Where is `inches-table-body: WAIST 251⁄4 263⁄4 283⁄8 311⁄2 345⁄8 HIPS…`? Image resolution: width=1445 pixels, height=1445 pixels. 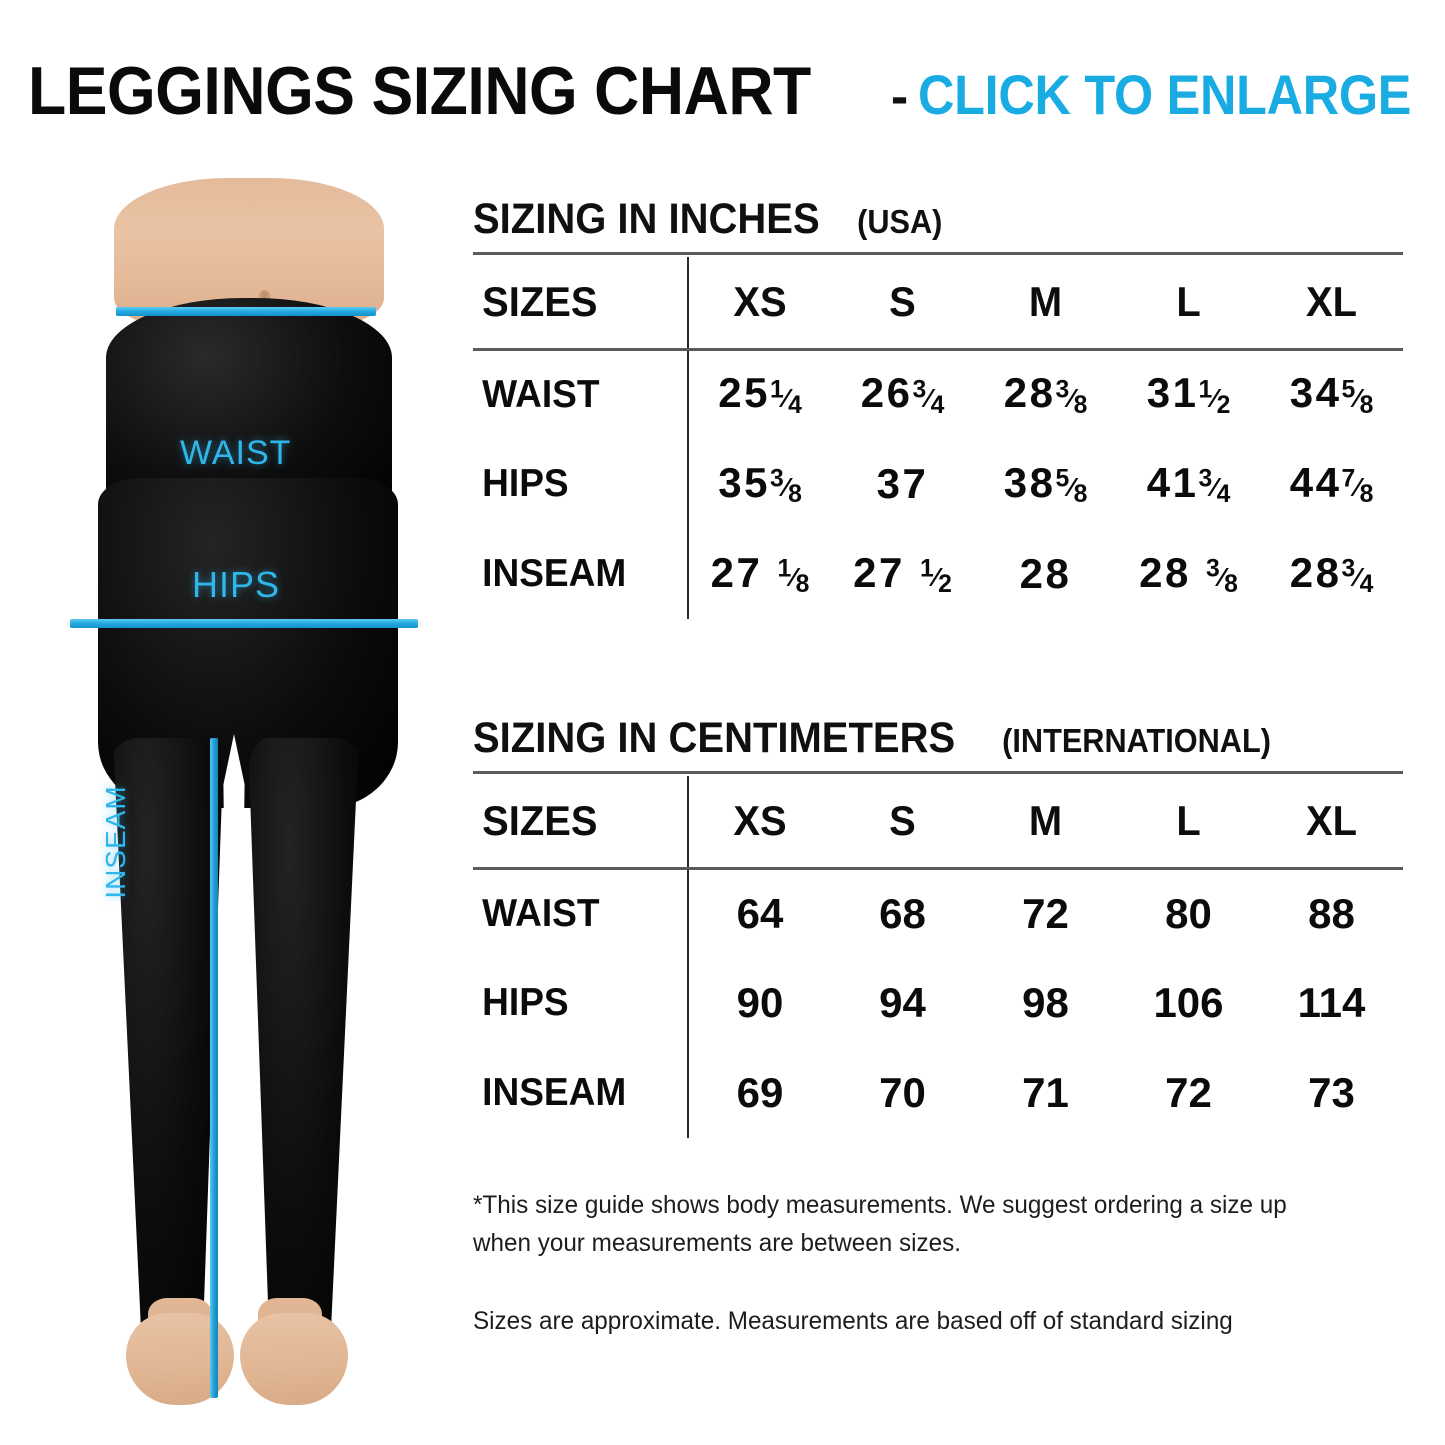 inches-table-body: WAIST 251⁄4 263⁄4 283⁄8 311⁄2 345⁄8 HIPS… is located at coordinates (938, 484).